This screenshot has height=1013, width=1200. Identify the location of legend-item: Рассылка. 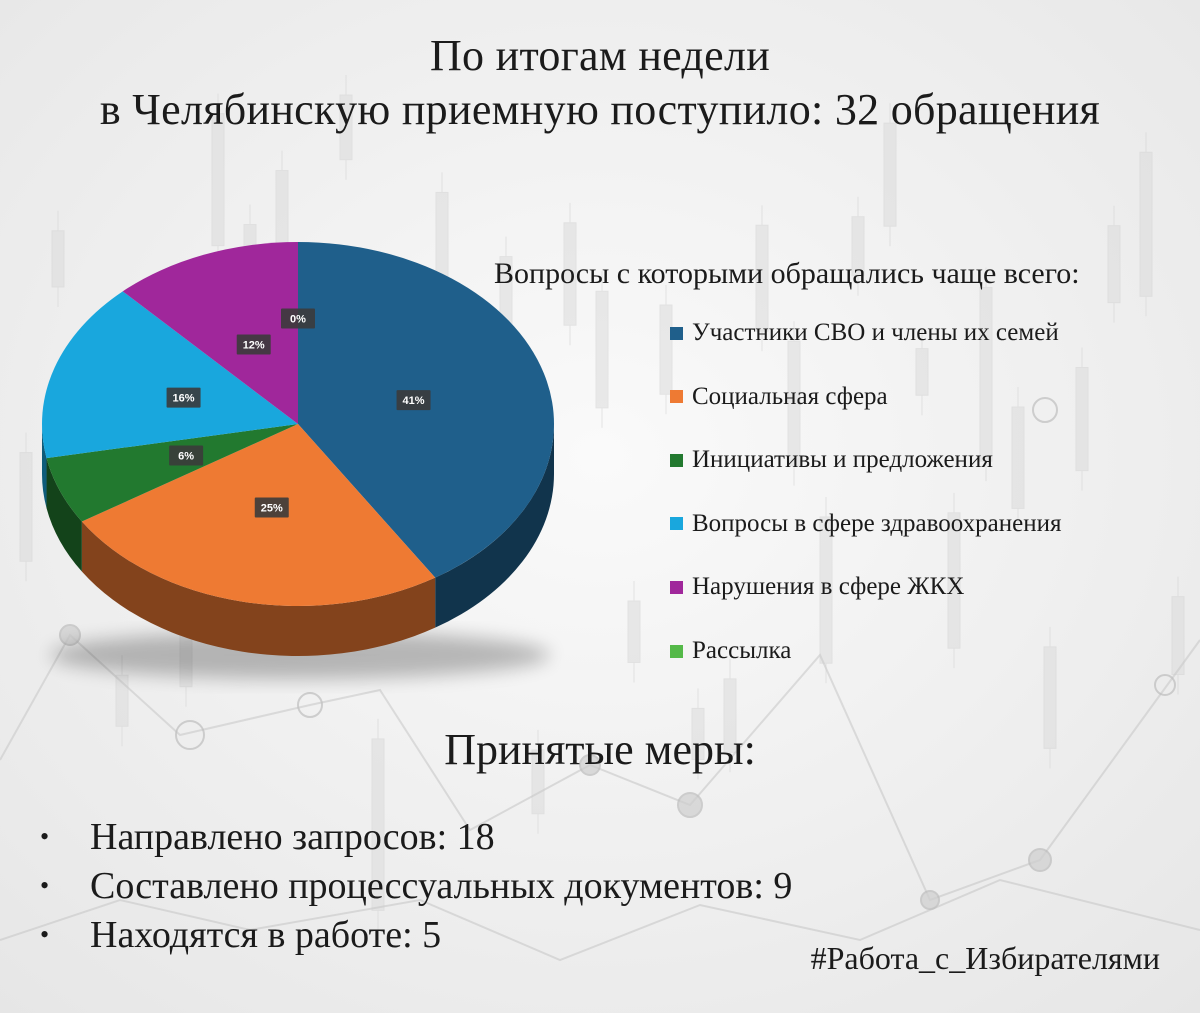
(730, 651).